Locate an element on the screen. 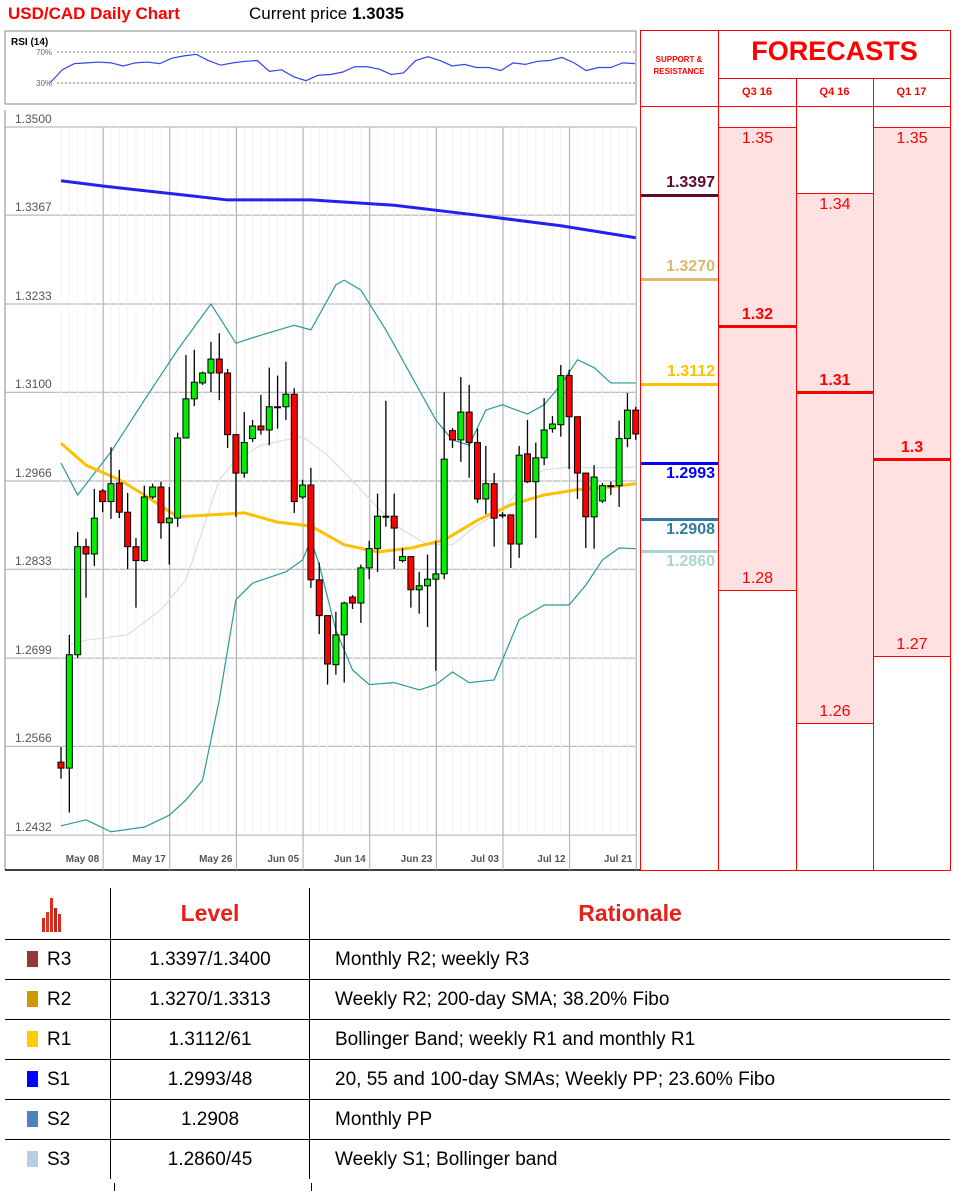  x-tick-label: Jun 05 is located at coordinates (283, 859).